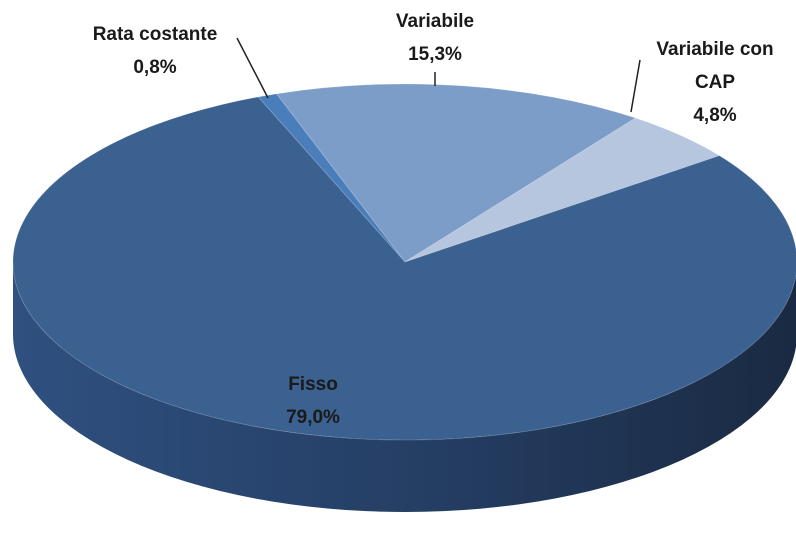 This screenshot has width=796, height=539. Describe the element at coordinates (155, 67) in the screenshot. I see `value-label: 0,8%` at that location.